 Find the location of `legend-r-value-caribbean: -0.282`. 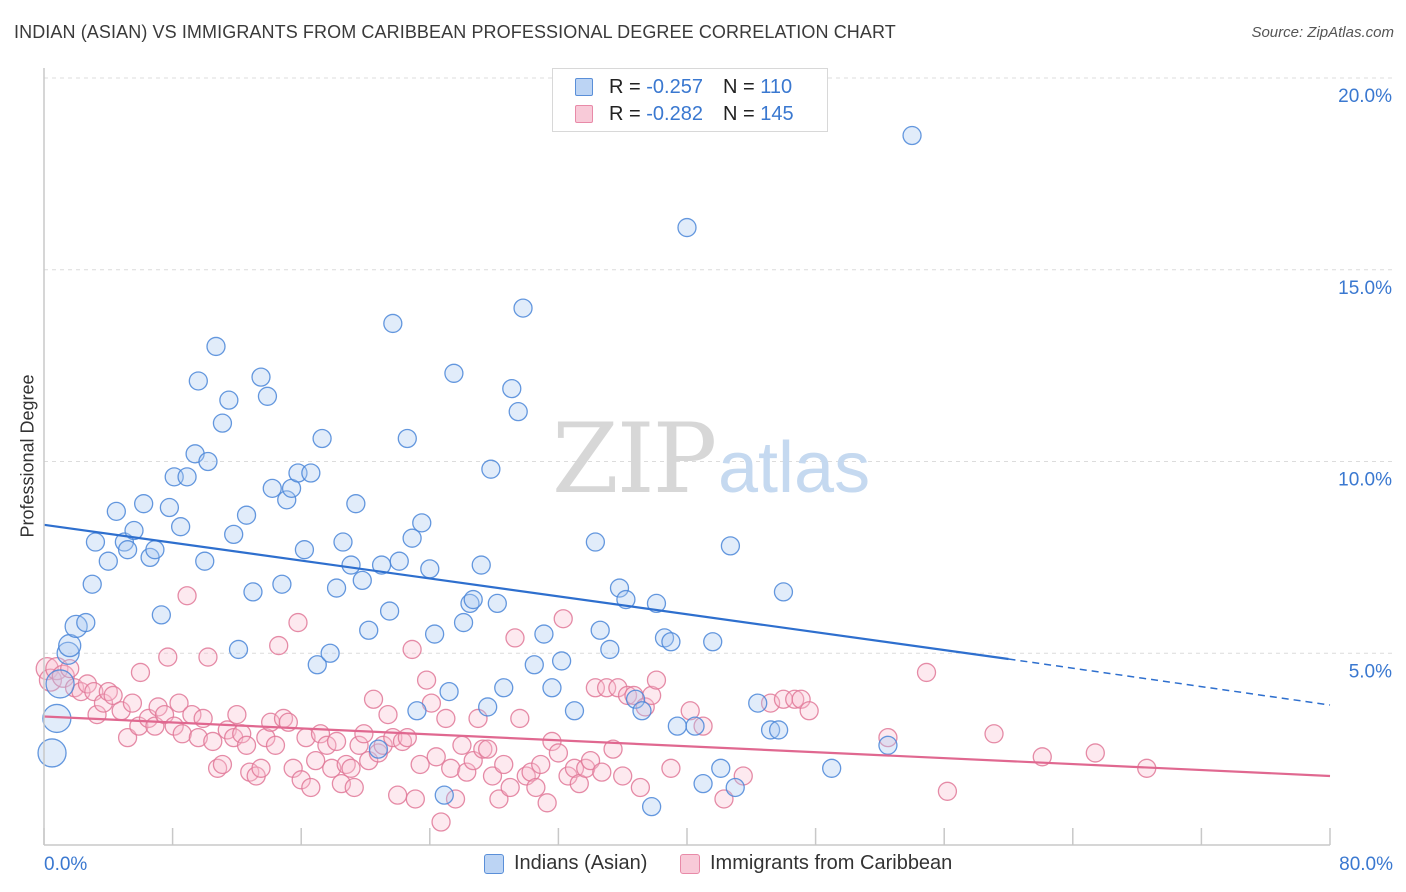

legend-r-value-caribbean: -0.282 is located at coordinates (674, 113).